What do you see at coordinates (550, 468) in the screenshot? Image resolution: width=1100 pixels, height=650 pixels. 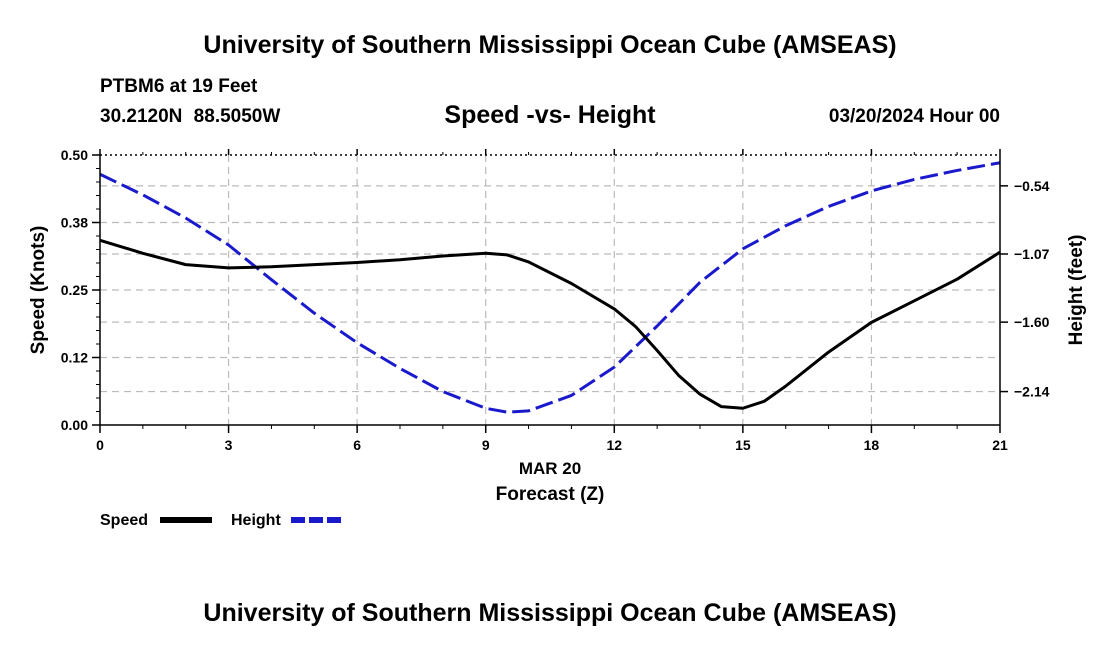 I see `x-axis-date: MAR 20` at bounding box center [550, 468].